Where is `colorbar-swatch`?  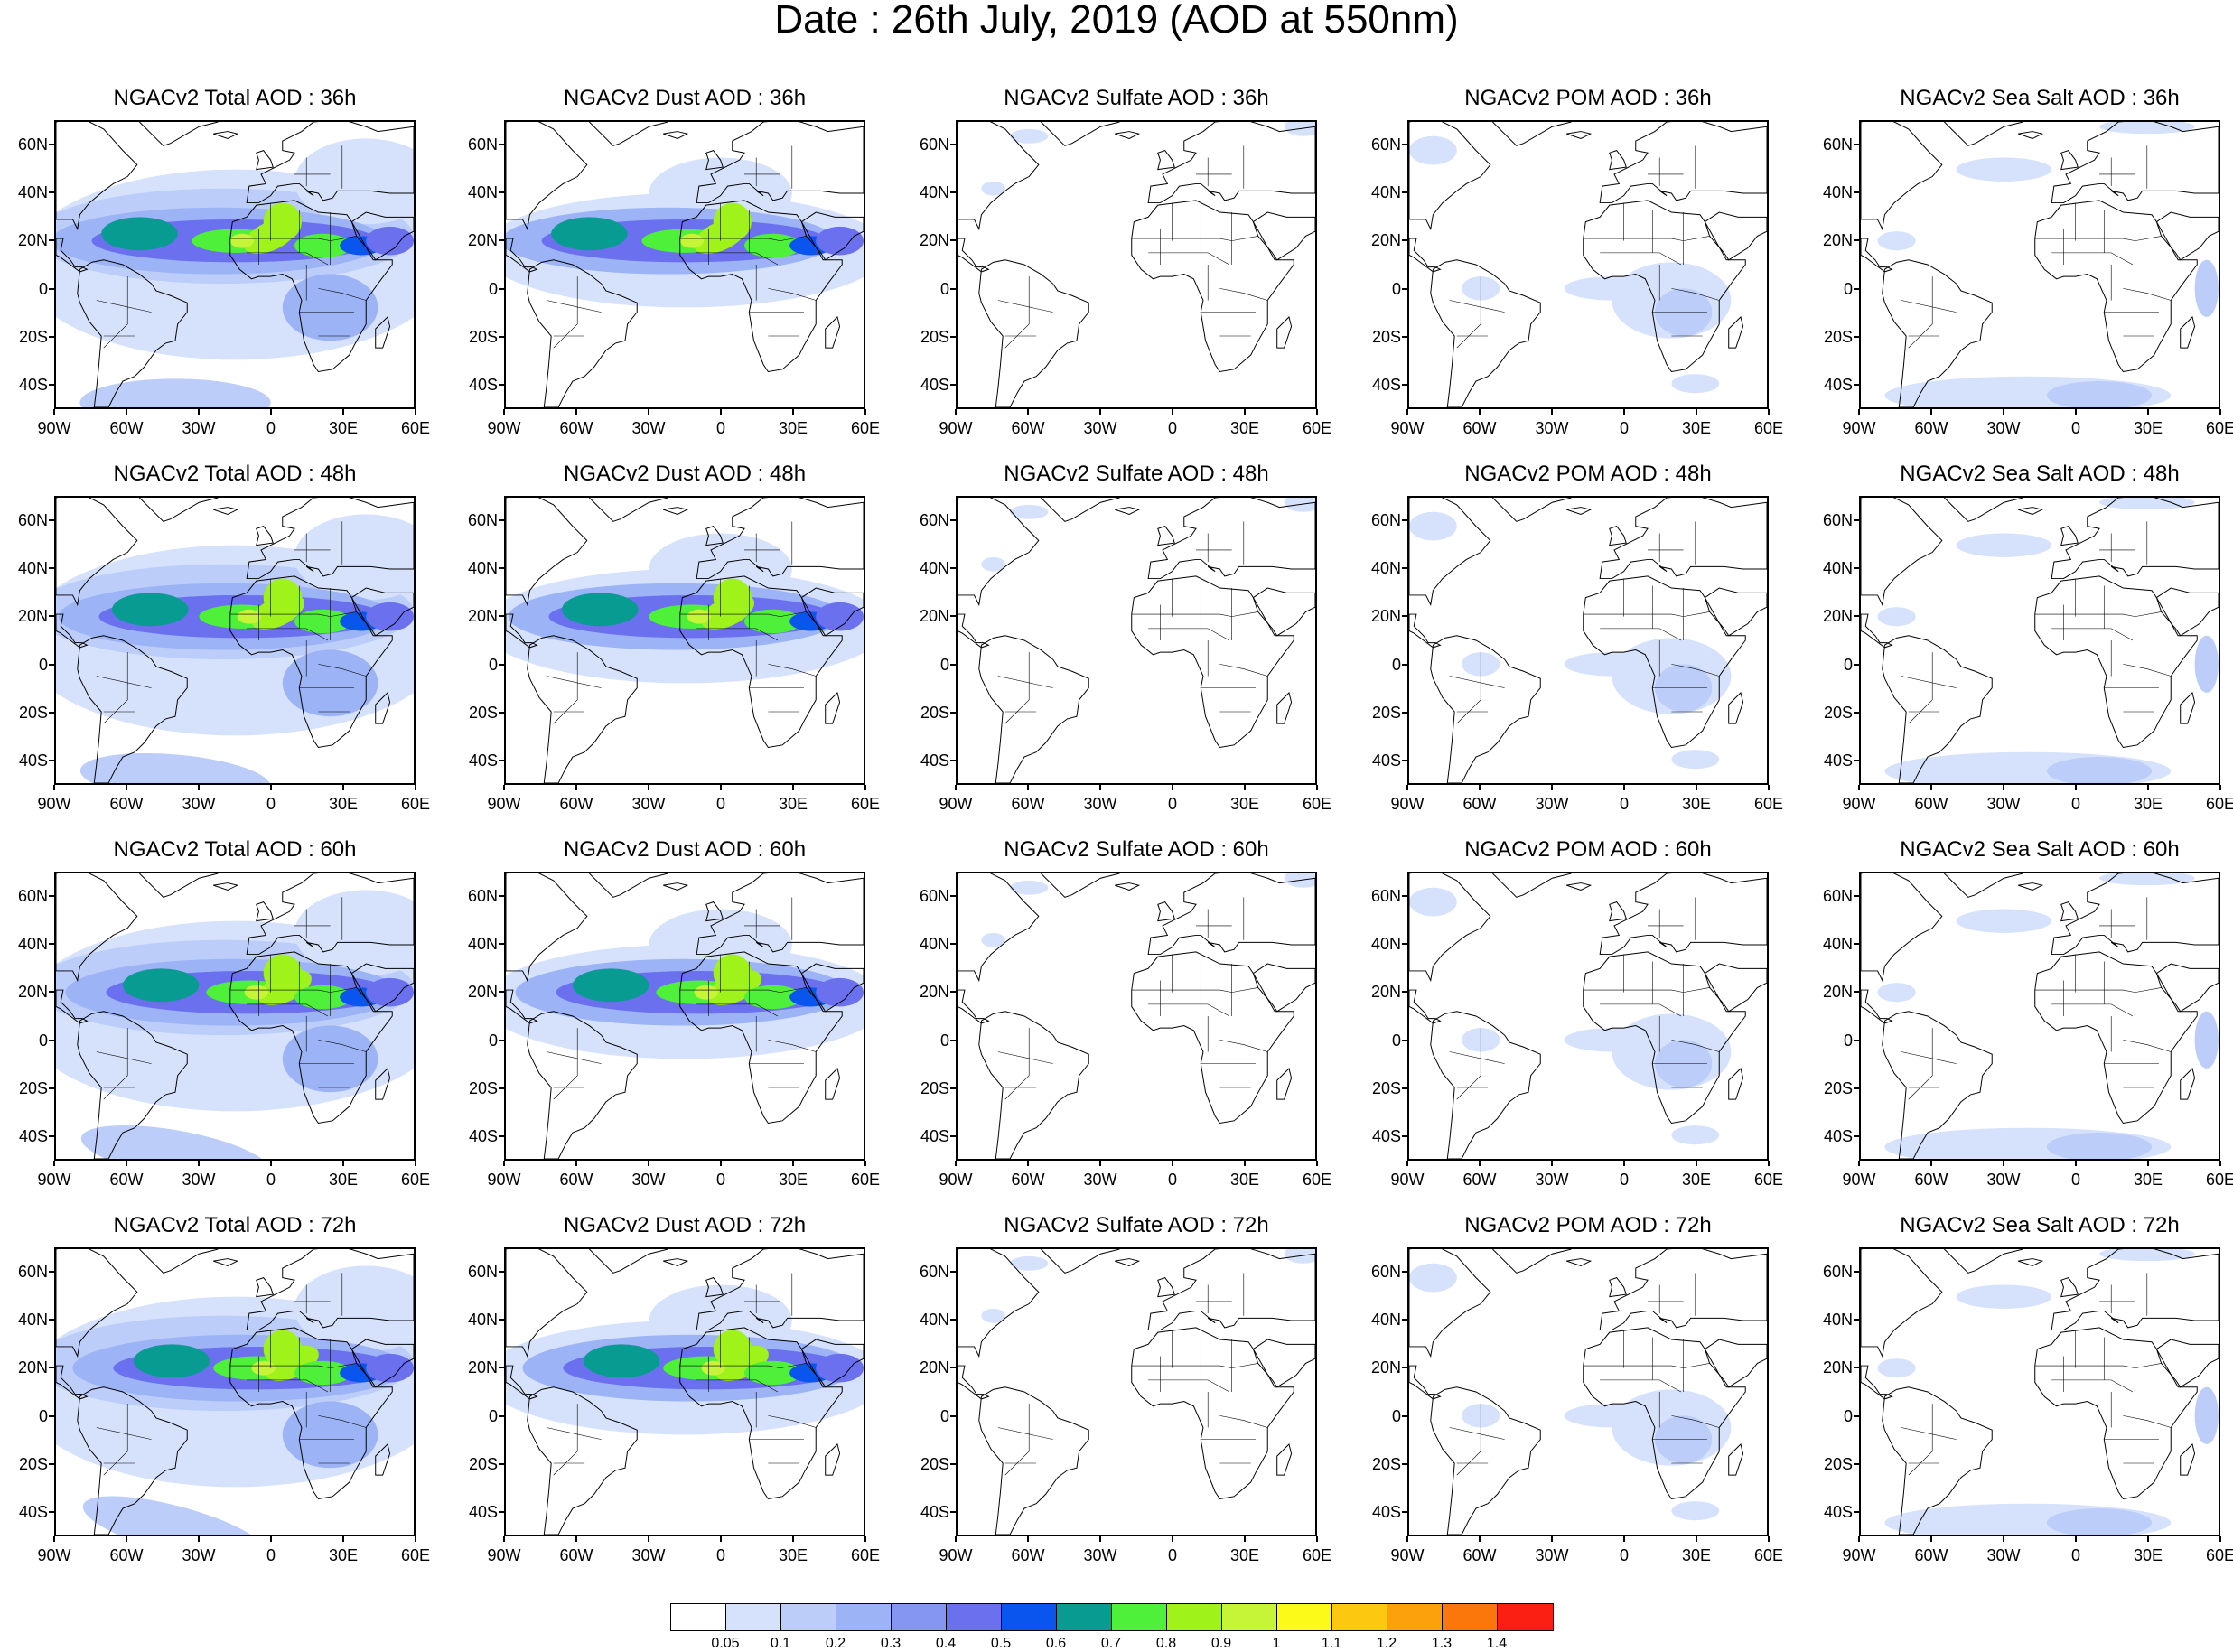 colorbar-swatch is located at coordinates (1194, 1617).